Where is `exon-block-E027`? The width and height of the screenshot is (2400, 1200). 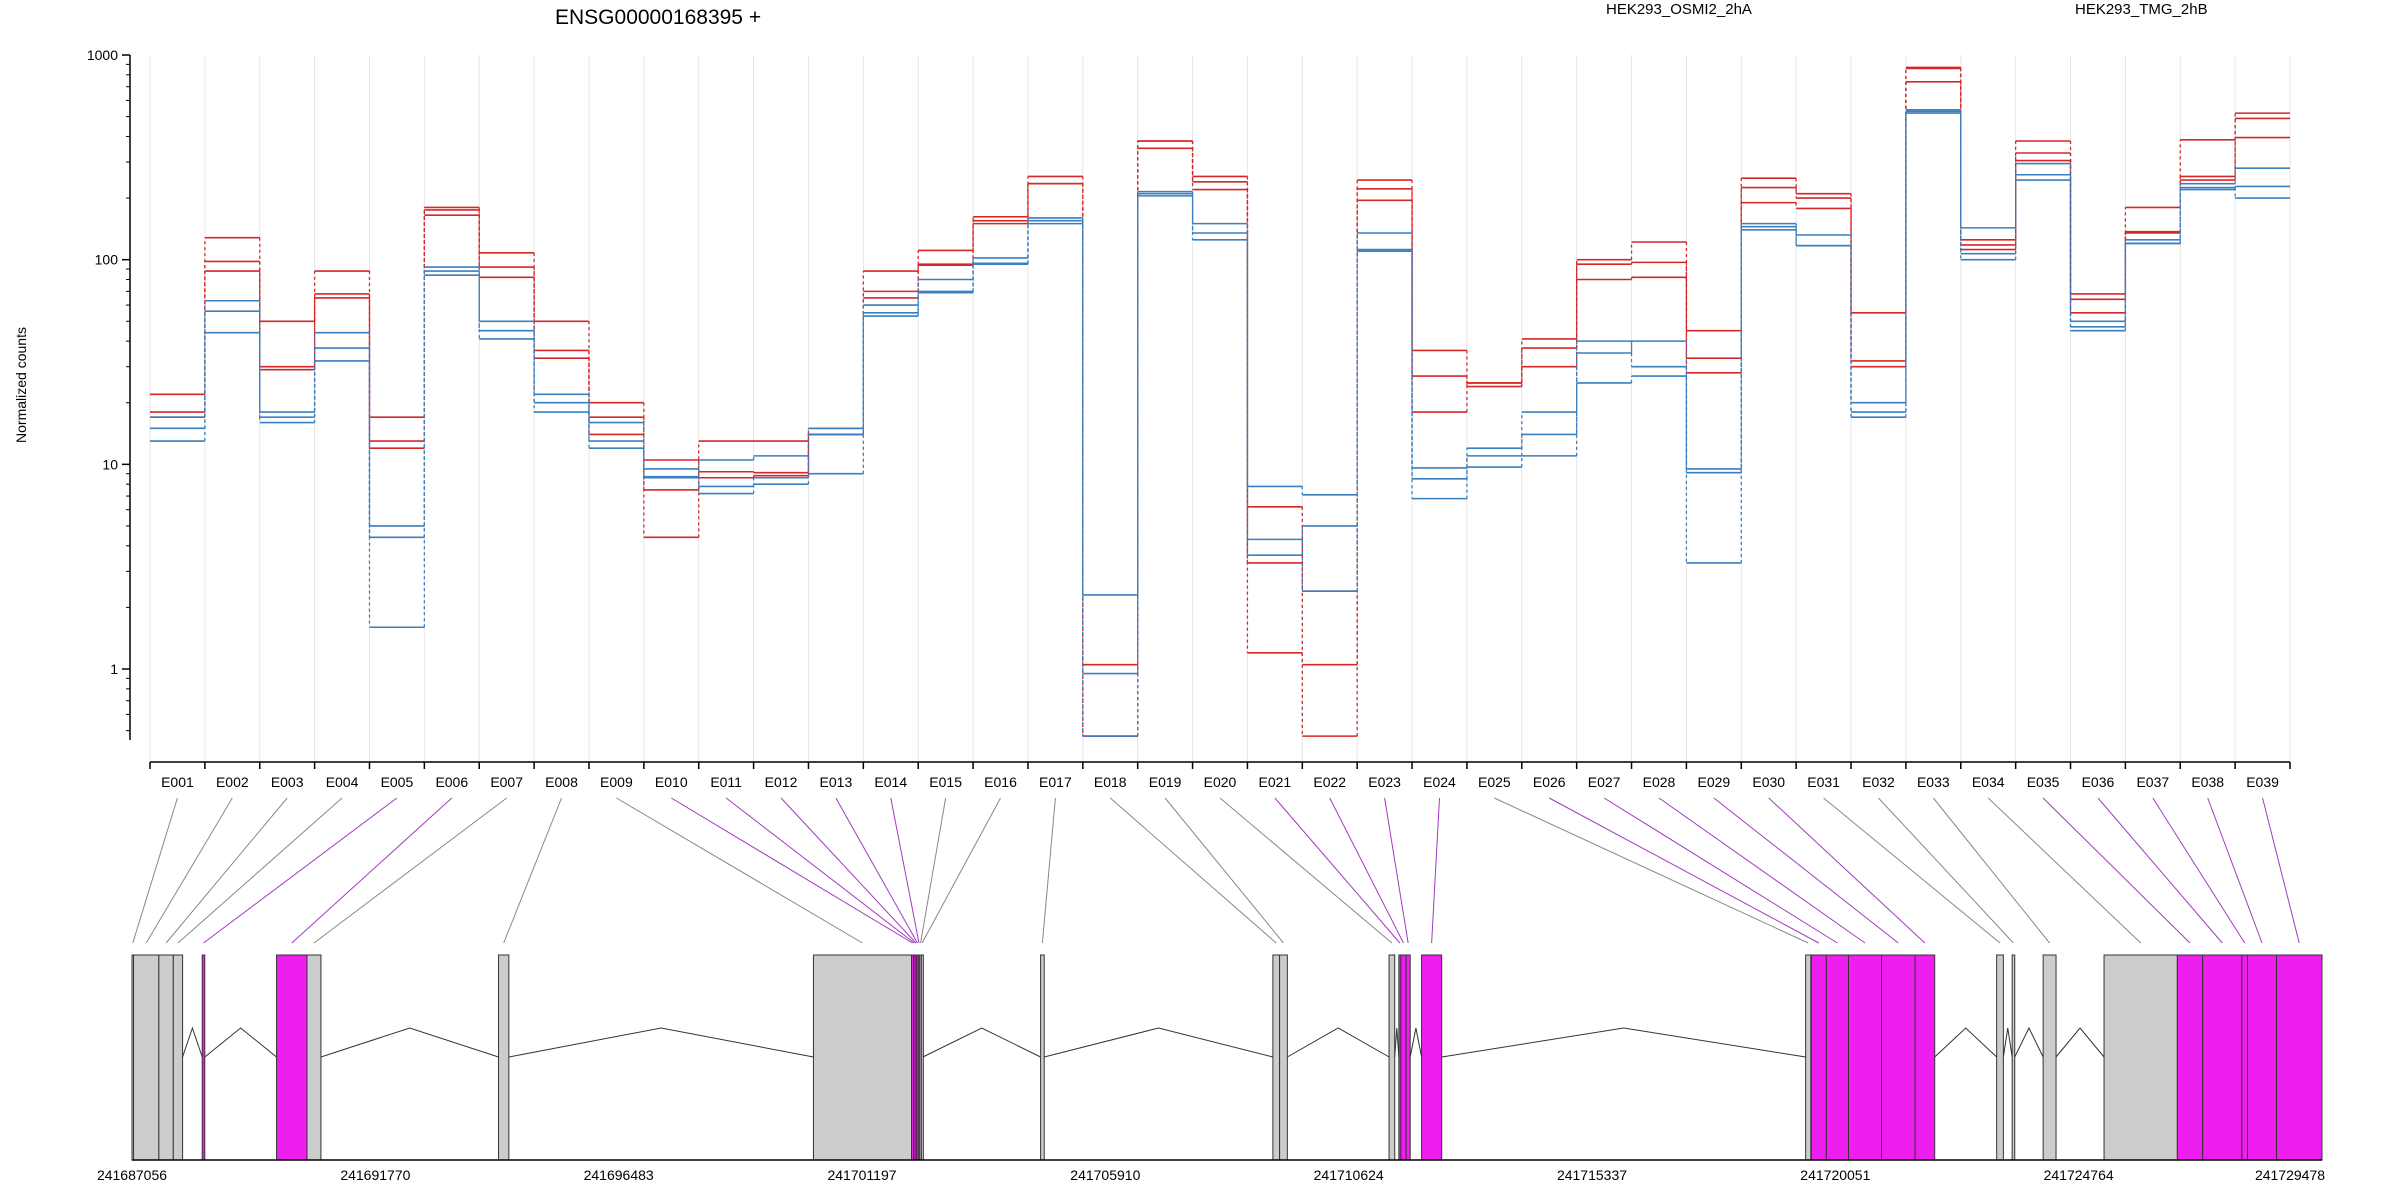 exon-block-E027 is located at coordinates (1837, 1057).